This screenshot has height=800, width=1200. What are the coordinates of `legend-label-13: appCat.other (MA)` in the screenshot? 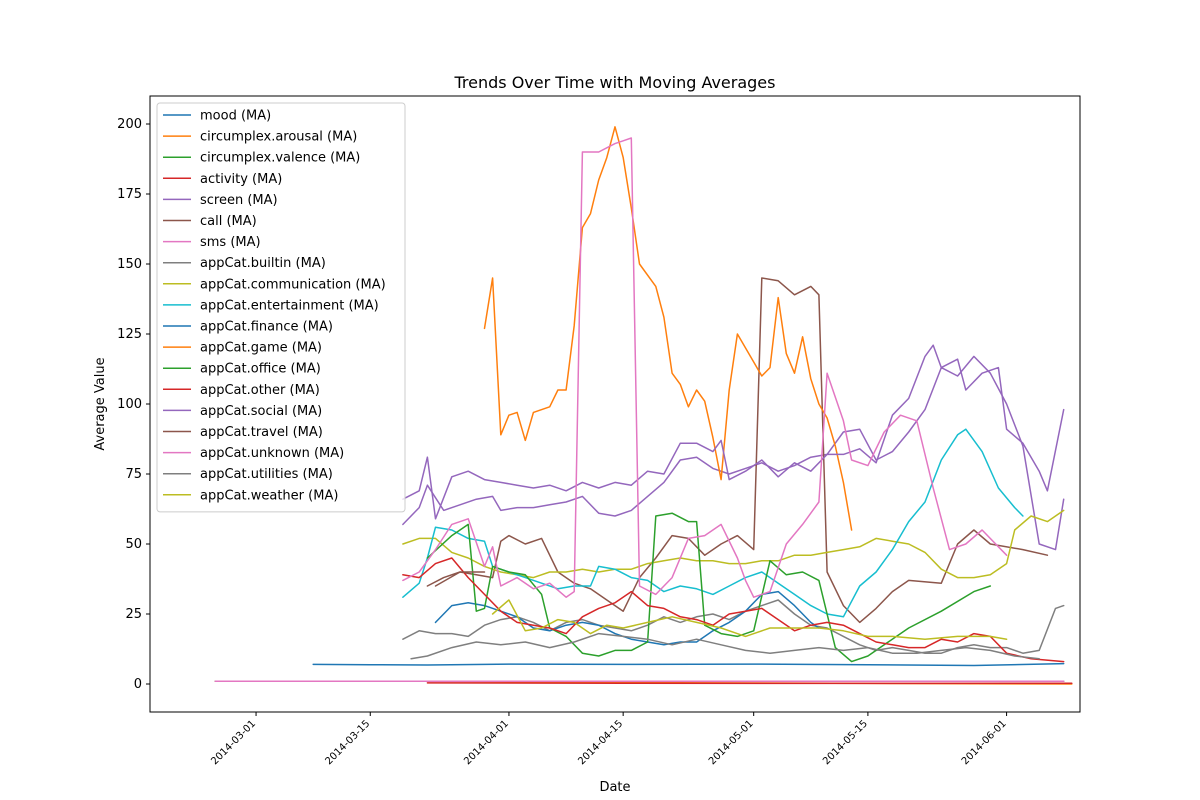 It's located at (260, 390).